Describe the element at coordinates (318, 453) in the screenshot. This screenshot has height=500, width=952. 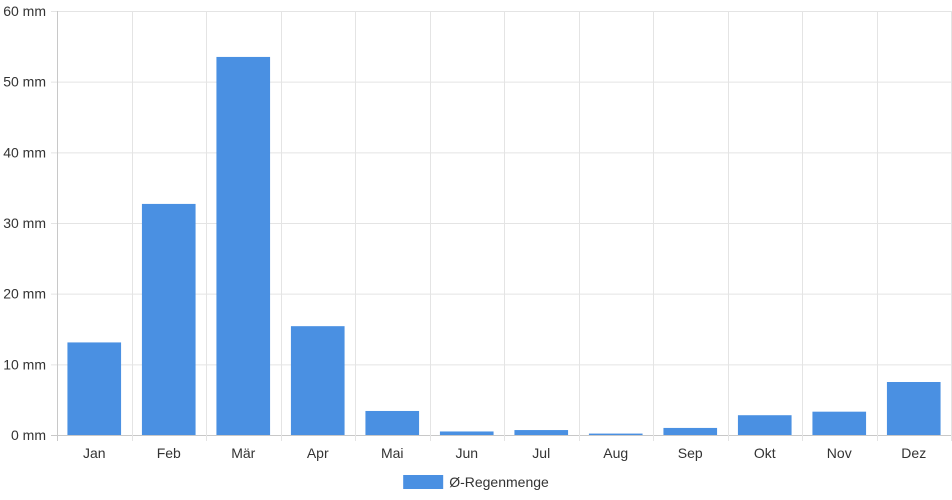
I see `x-tick-label: Apr` at that location.